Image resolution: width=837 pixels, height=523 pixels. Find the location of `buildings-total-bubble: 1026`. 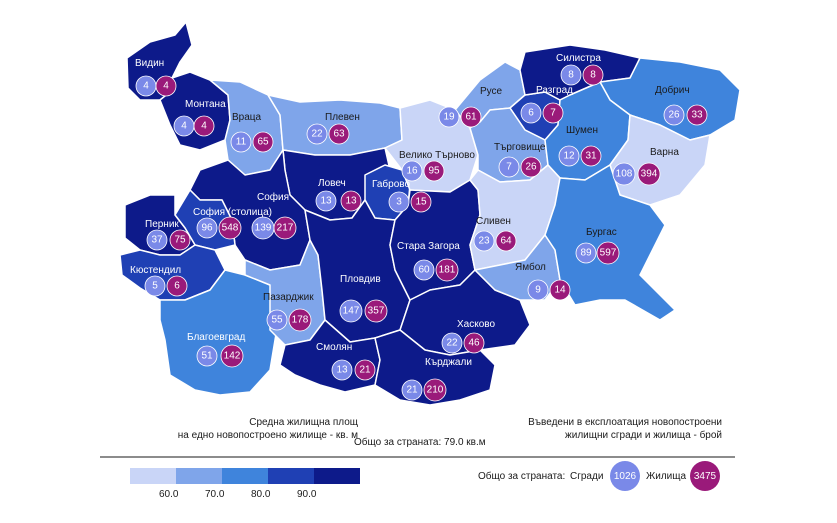

buildings-total-bubble: 1026 is located at coordinates (625, 476).